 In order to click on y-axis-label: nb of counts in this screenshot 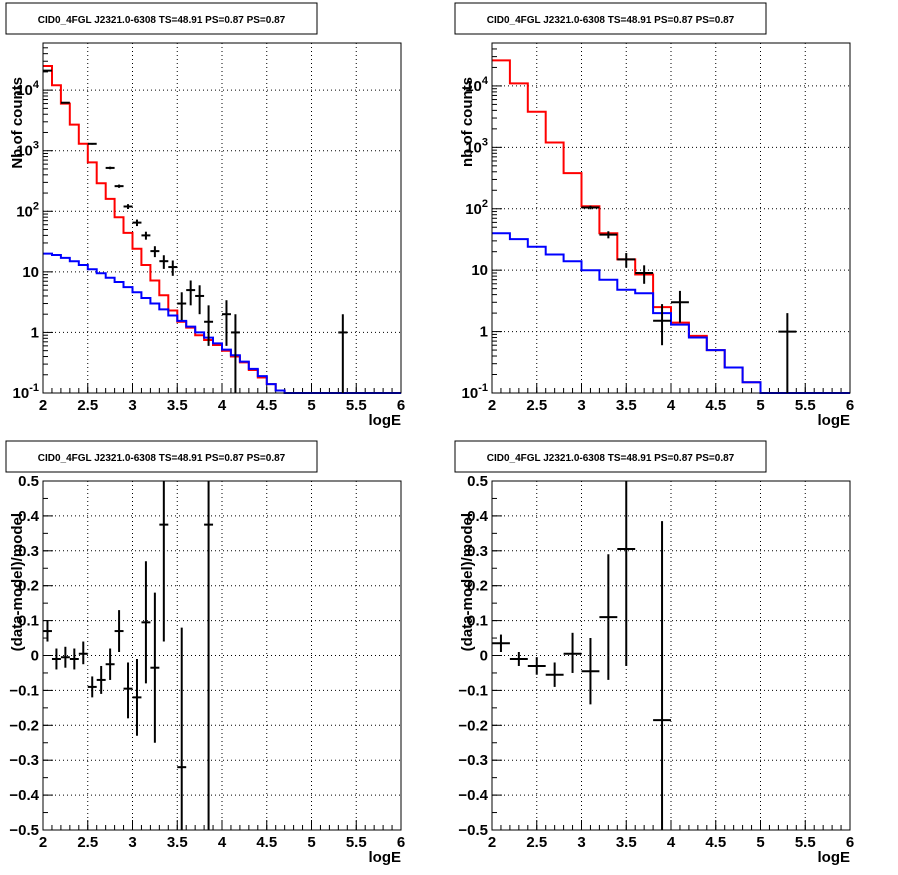, I will do `click(467, 122)`.